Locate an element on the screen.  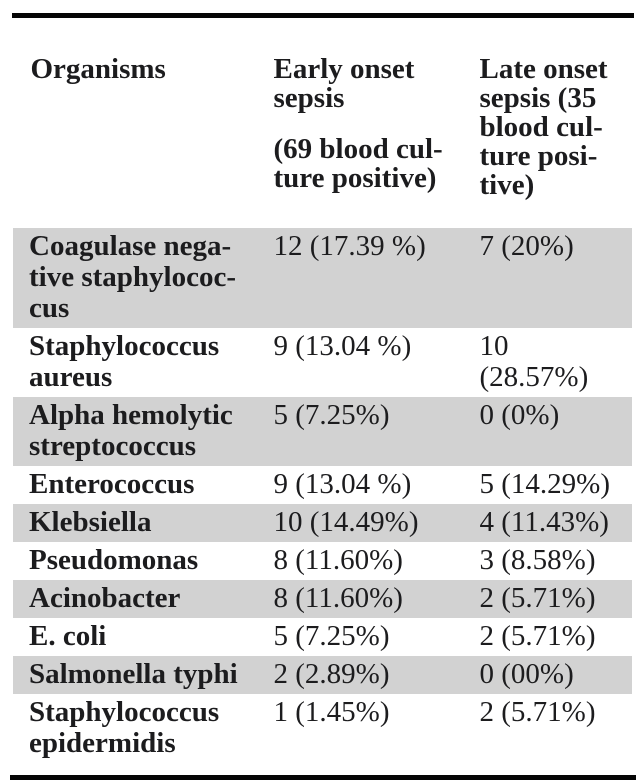
table-row: Pseudomonas 8 (11.60%) 3 (8.58%) is located at coordinates (323, 561).